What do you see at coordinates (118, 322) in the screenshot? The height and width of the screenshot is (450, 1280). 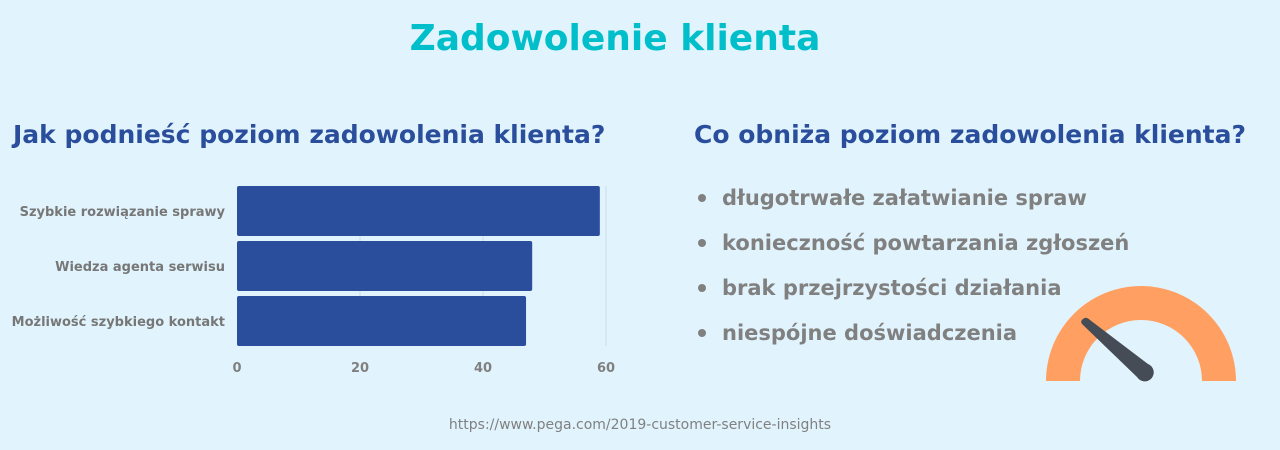 I see `category-label: Możliwość szybkiego kontakt` at bounding box center [118, 322].